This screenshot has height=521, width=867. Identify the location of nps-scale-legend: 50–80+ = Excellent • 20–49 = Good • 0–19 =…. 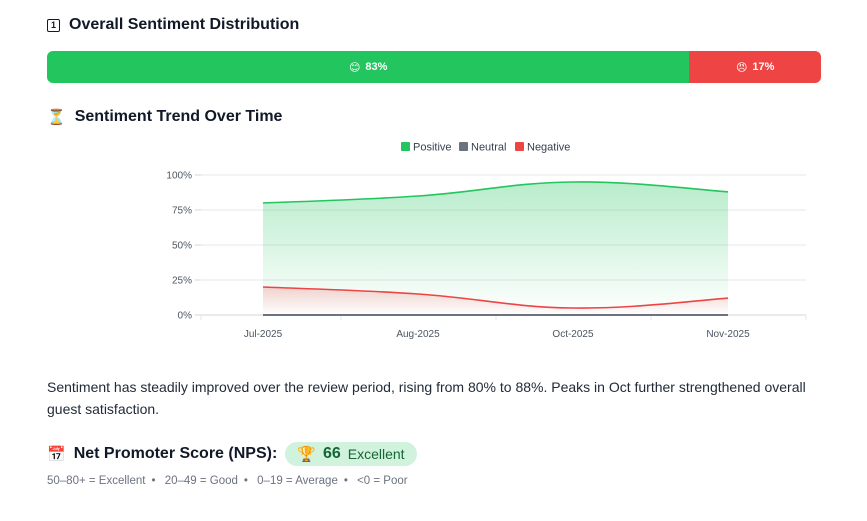
(227, 481).